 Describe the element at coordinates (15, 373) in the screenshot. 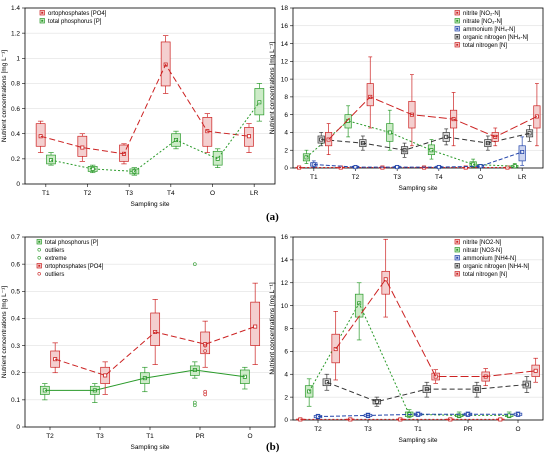

I see `y-tick-label: 0.2` at that location.